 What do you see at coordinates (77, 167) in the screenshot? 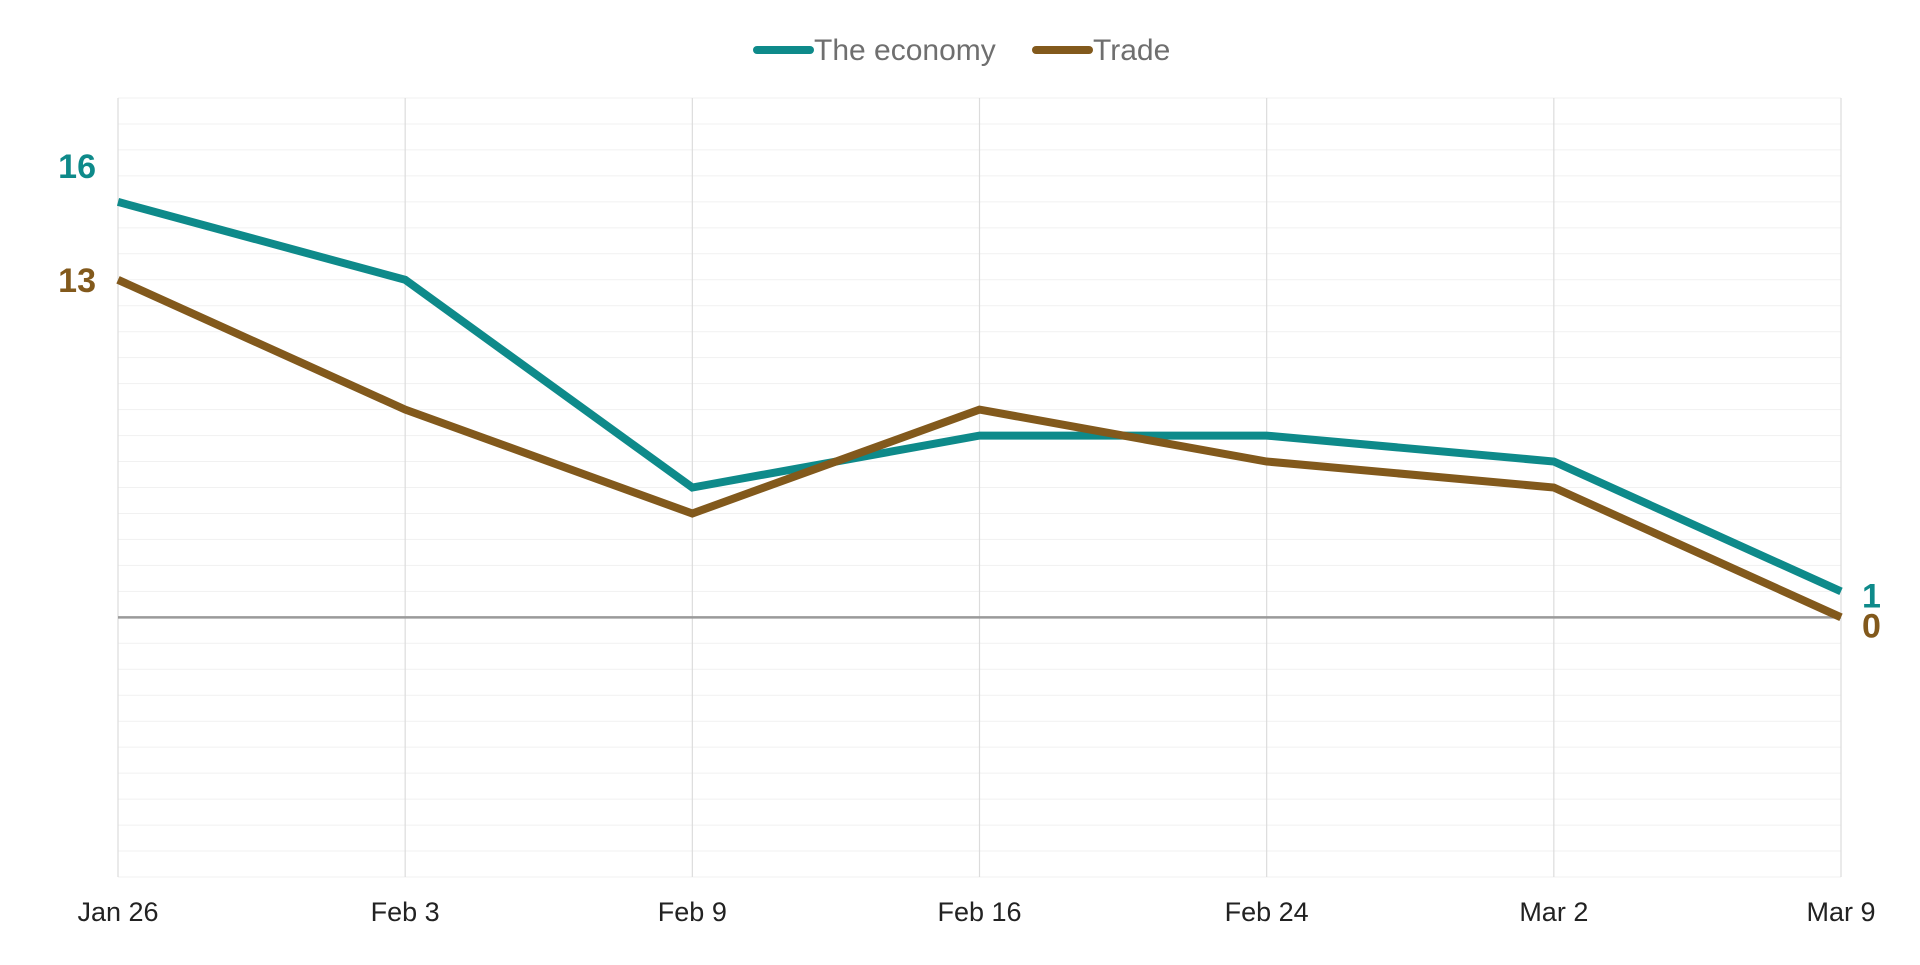
I see `series-start-label: 16` at bounding box center [77, 167].